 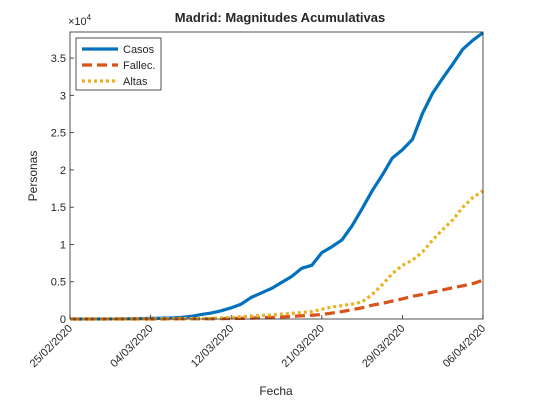 I want to click on y-tick-label: 3.5, so click(x=58, y=59).